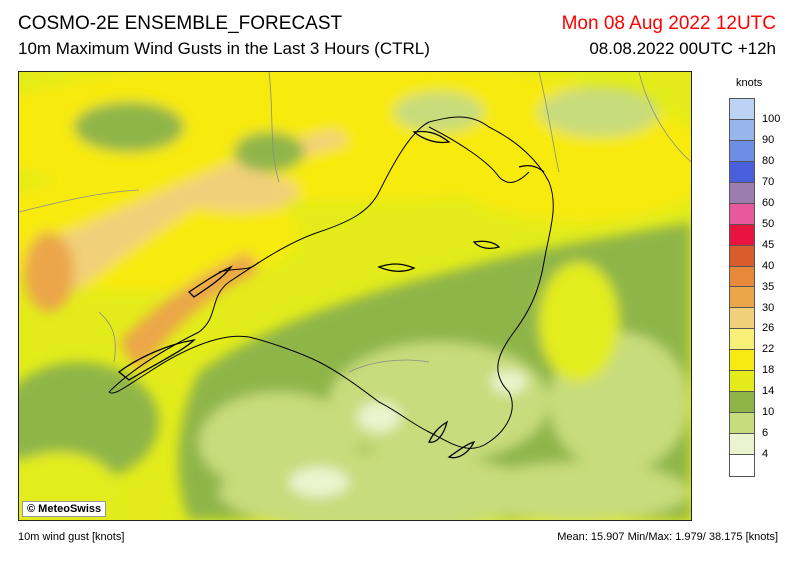 The width and height of the screenshot is (800, 561). I want to click on legend-label: 22, so click(768, 349).